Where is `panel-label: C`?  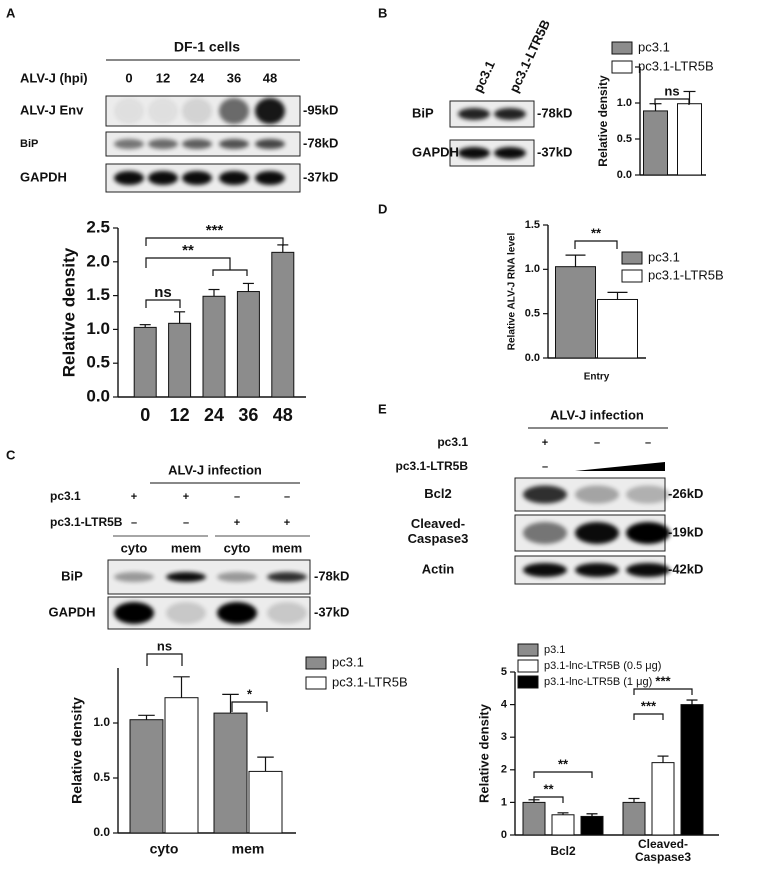 panel-label: C is located at coordinates (11, 454).